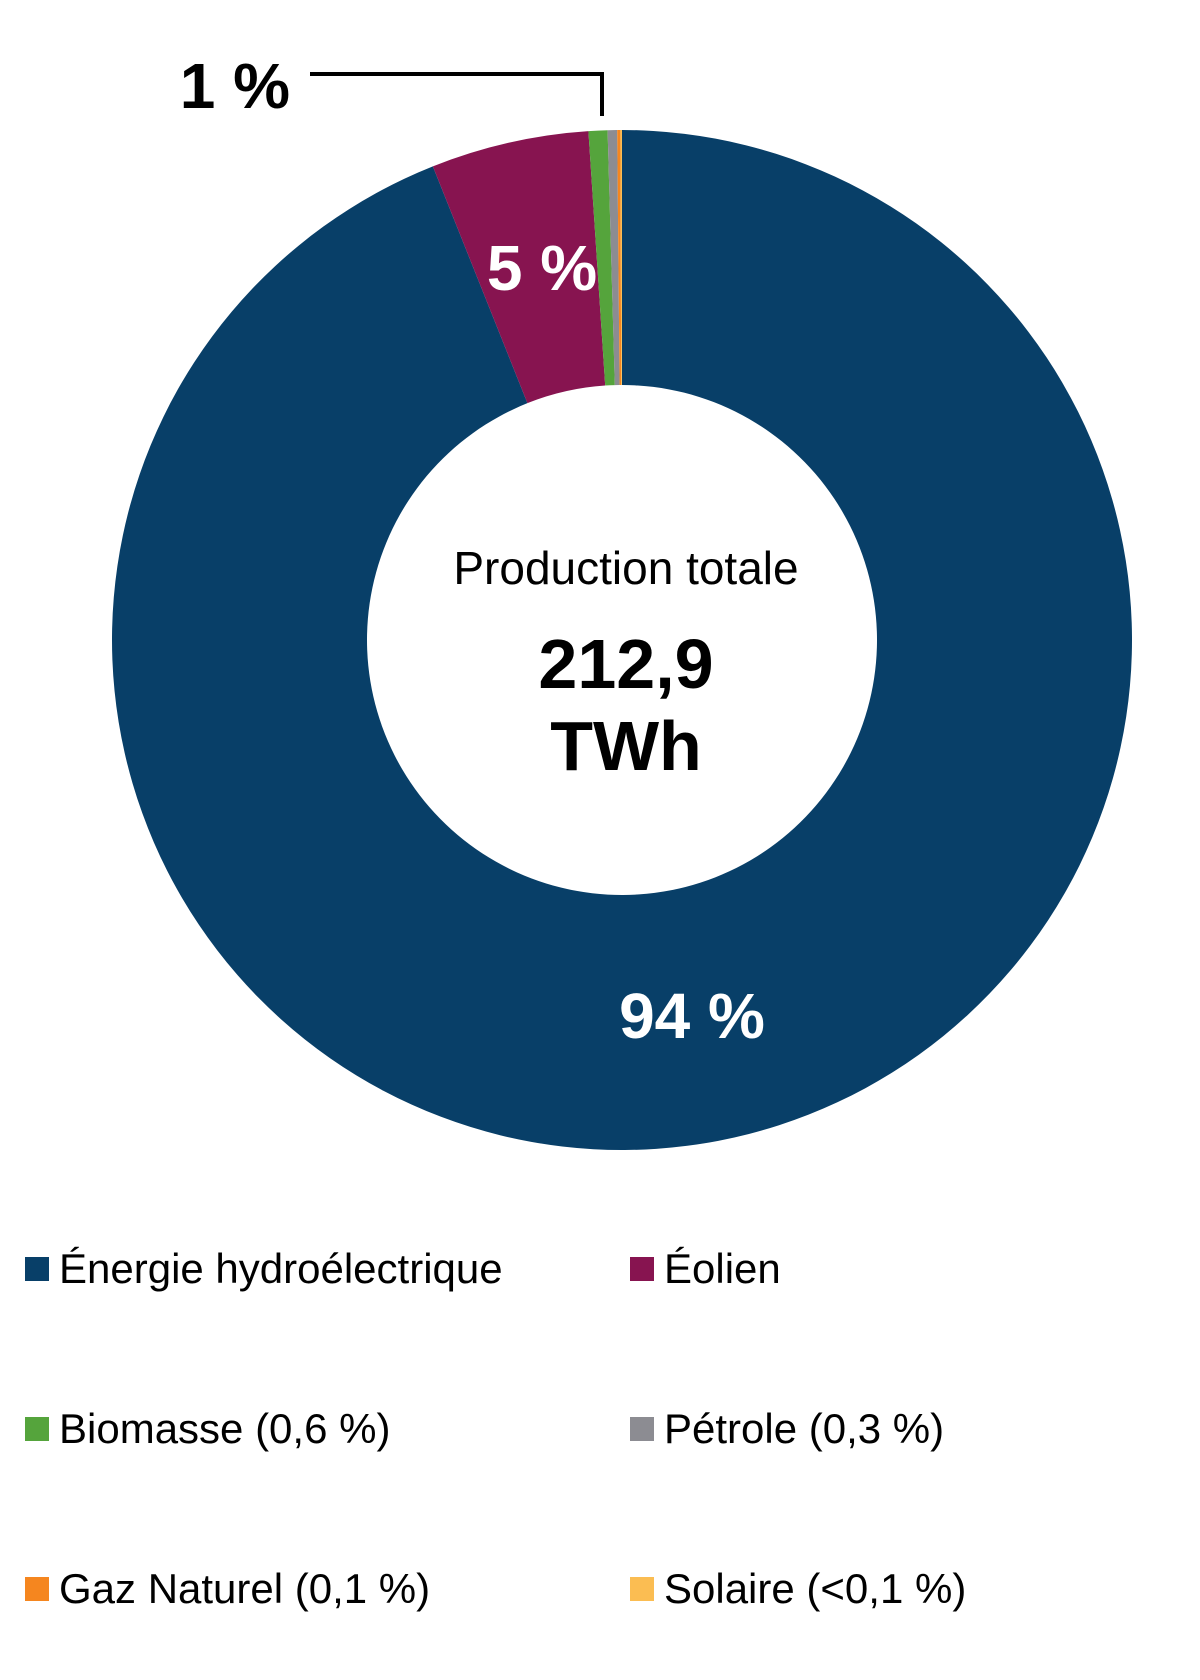 This screenshot has height=1680, width=1200. What do you see at coordinates (626, 746) in the screenshot?
I see `center-unit: TWh` at bounding box center [626, 746].